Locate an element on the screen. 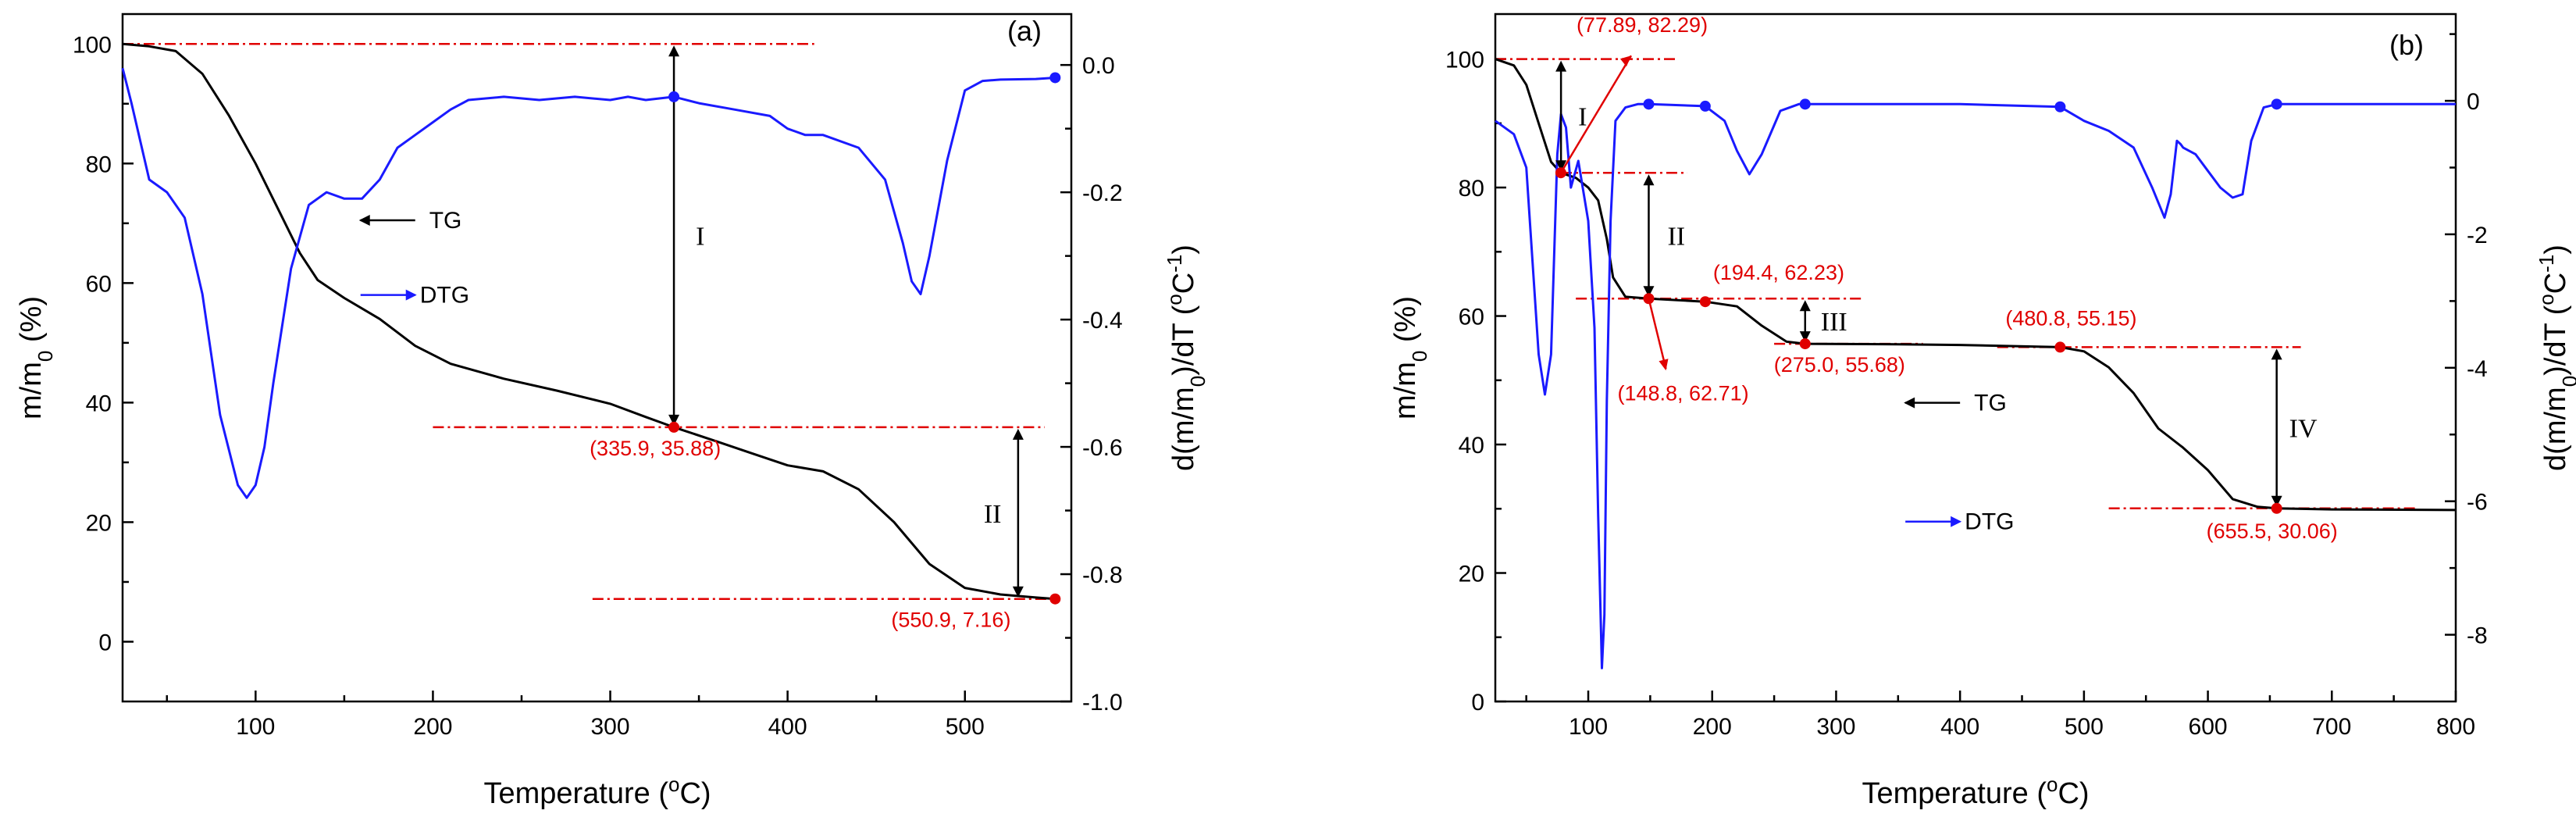 The image size is (2576, 821). y-right-tick-label: 0.0 is located at coordinates (1098, 66).